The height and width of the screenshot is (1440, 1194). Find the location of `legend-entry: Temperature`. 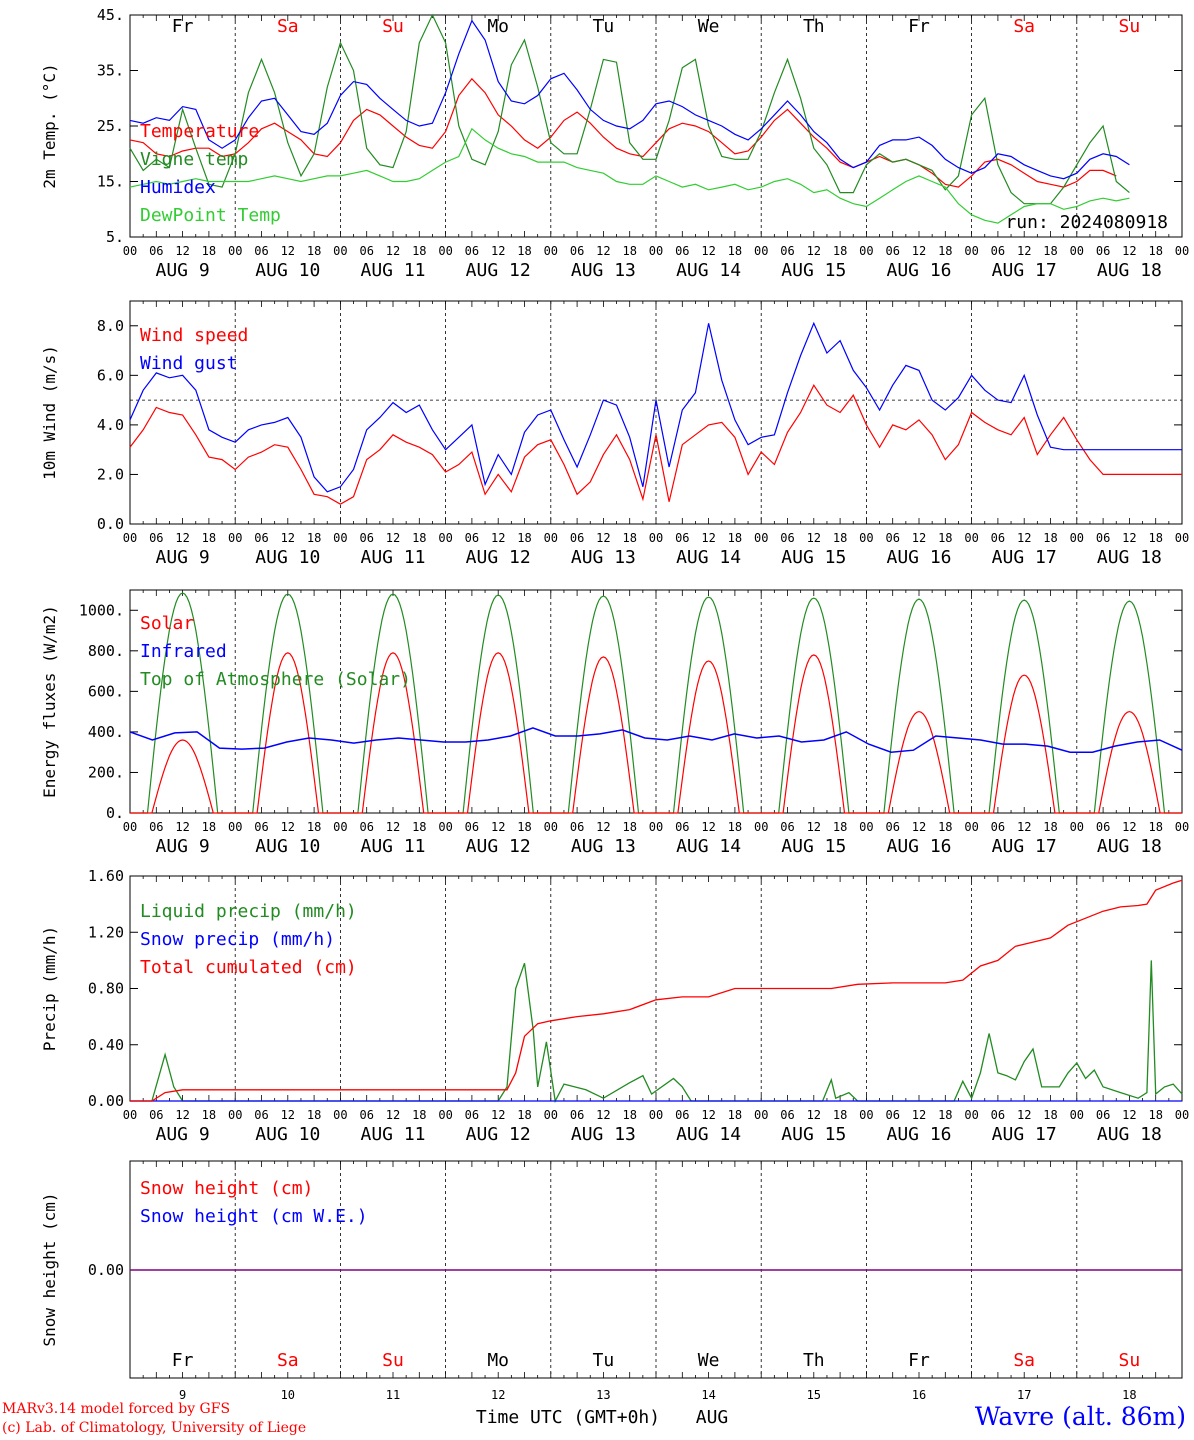

legend-entry: Temperature is located at coordinates (199, 131).